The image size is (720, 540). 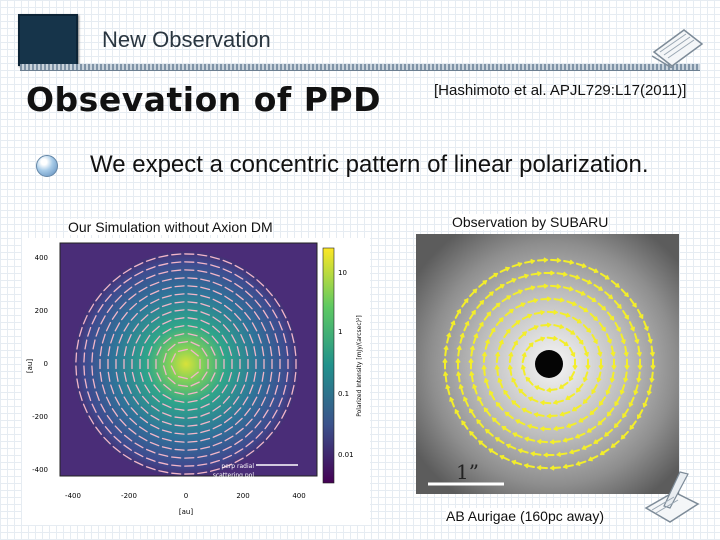 I want to click on observation-vectors, so click(x=549, y=364).